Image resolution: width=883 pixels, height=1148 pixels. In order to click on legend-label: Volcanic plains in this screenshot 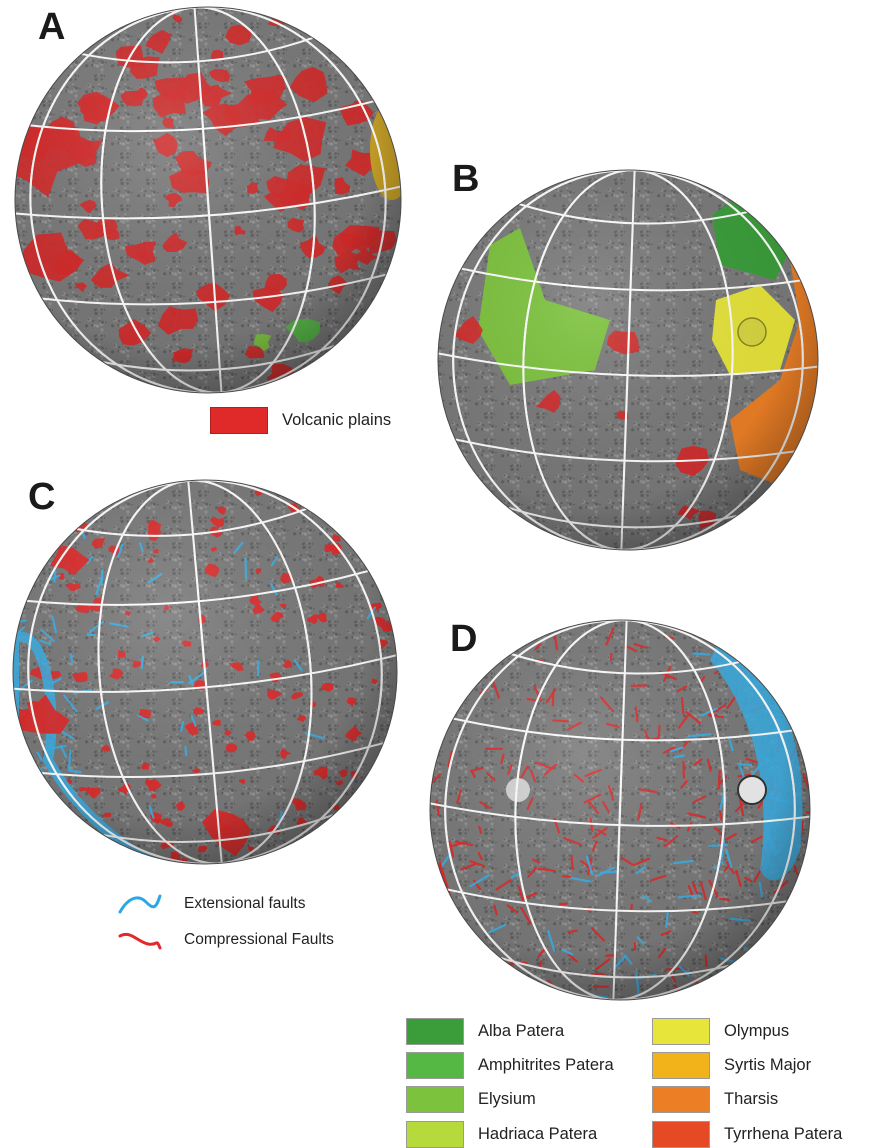, I will do `click(336, 420)`.